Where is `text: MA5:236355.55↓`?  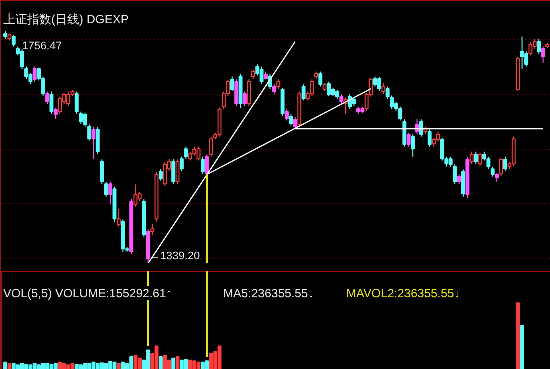 text: MA5:236355.55↓ is located at coordinates (269, 293).